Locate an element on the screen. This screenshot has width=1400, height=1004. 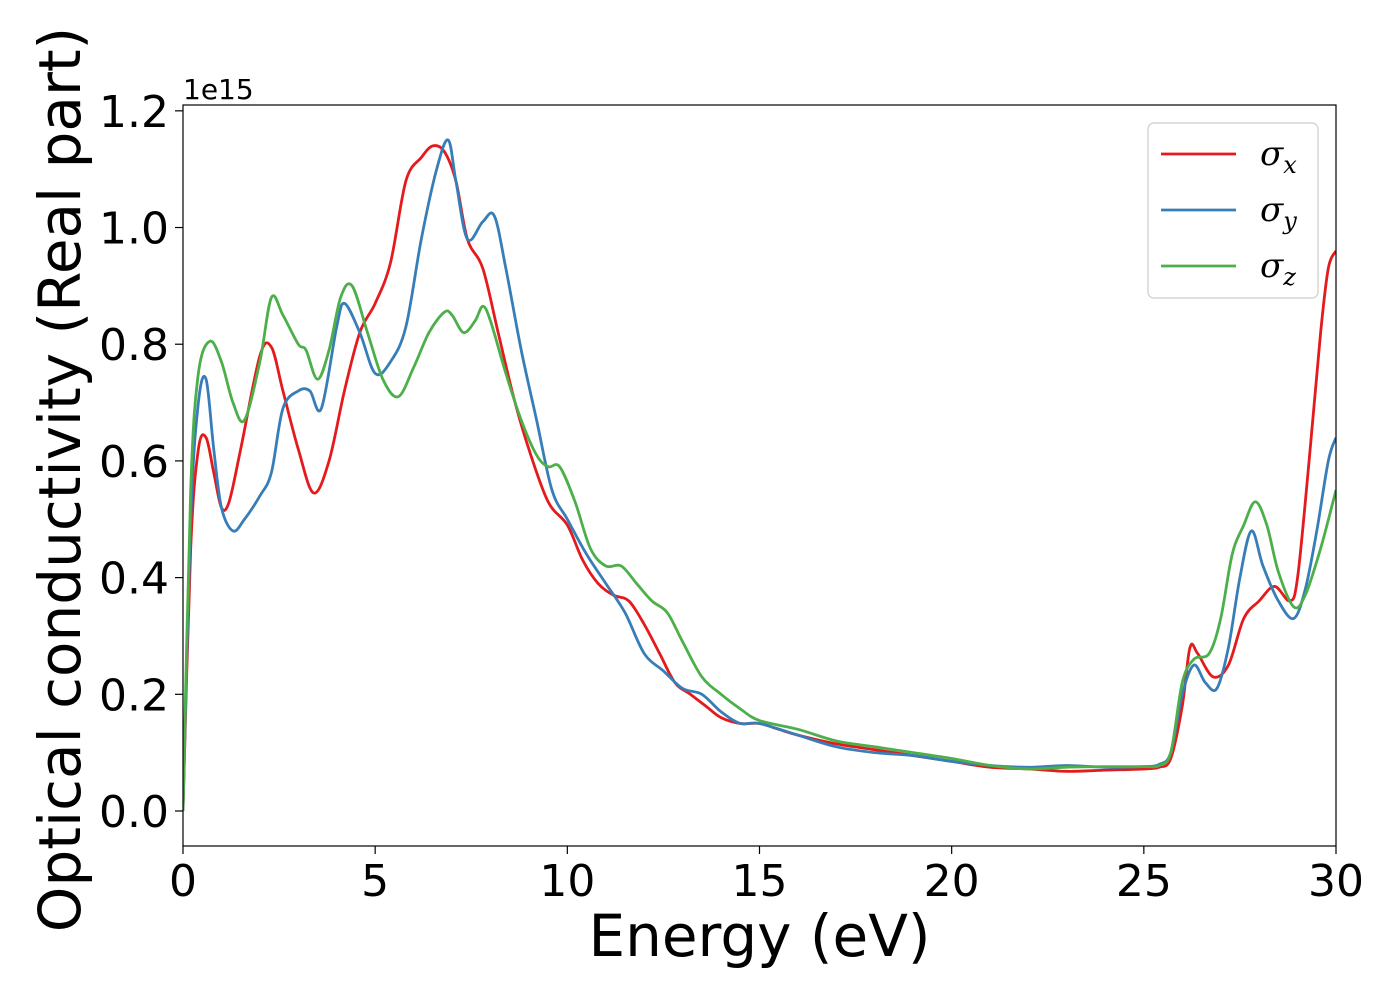
x-tick-label: 10 is located at coordinates (567, 881).